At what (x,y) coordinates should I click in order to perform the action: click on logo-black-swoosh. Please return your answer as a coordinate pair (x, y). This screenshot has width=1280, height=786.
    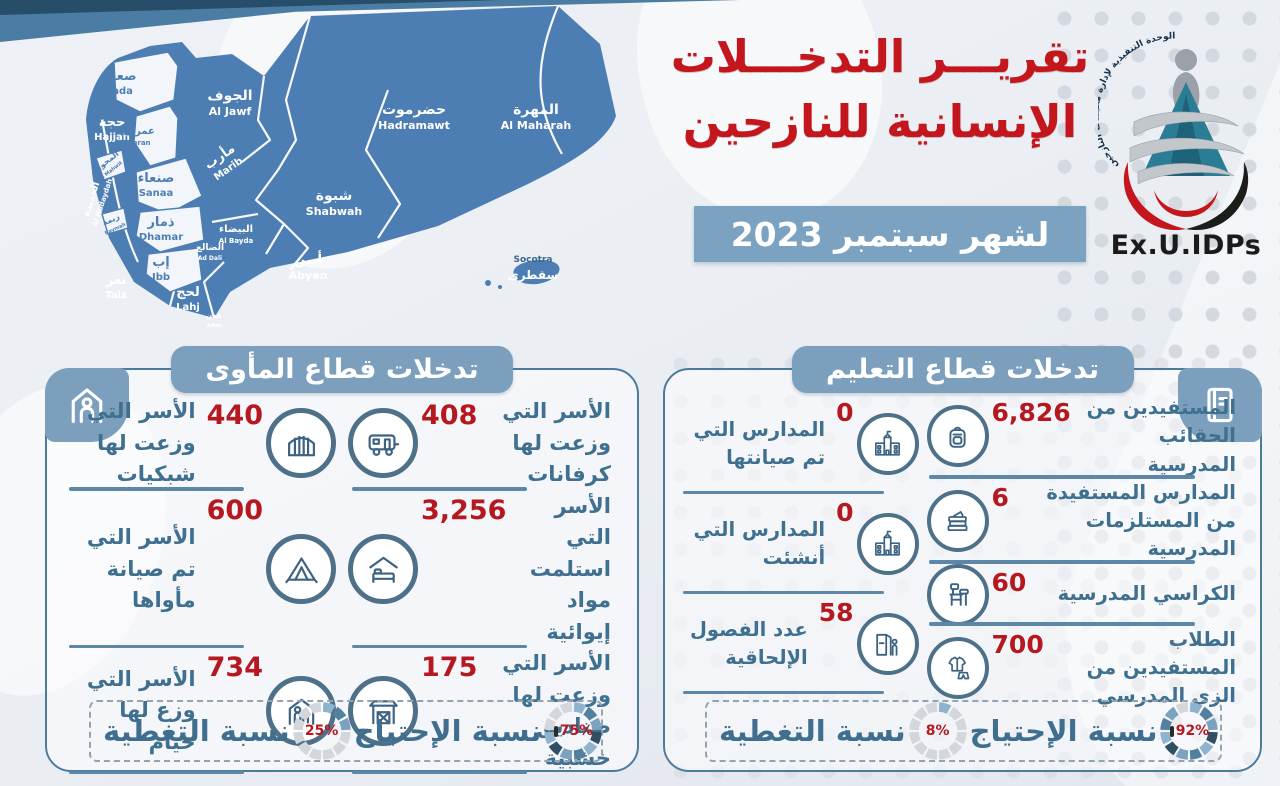
    Looking at the image, I should click on (1217, 196).